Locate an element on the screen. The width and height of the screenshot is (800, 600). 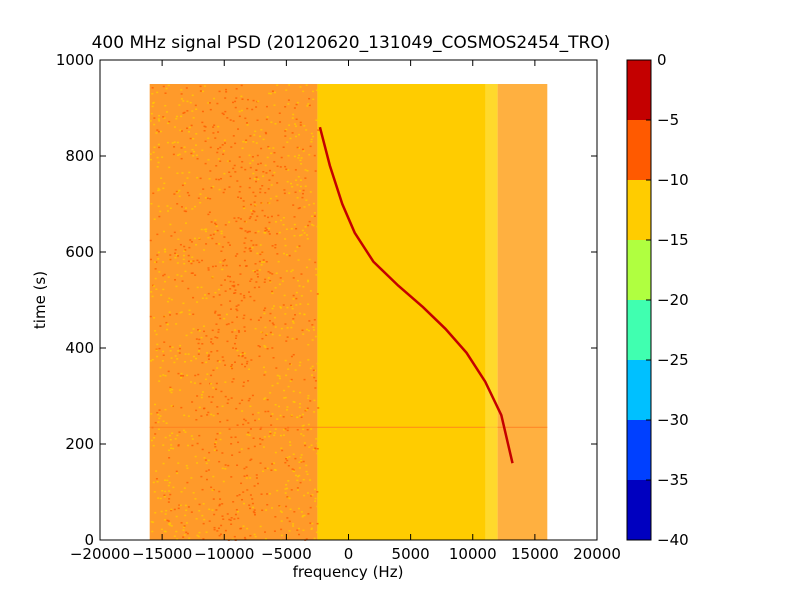
x-tick-label: 10000 is located at coordinates (473, 554).